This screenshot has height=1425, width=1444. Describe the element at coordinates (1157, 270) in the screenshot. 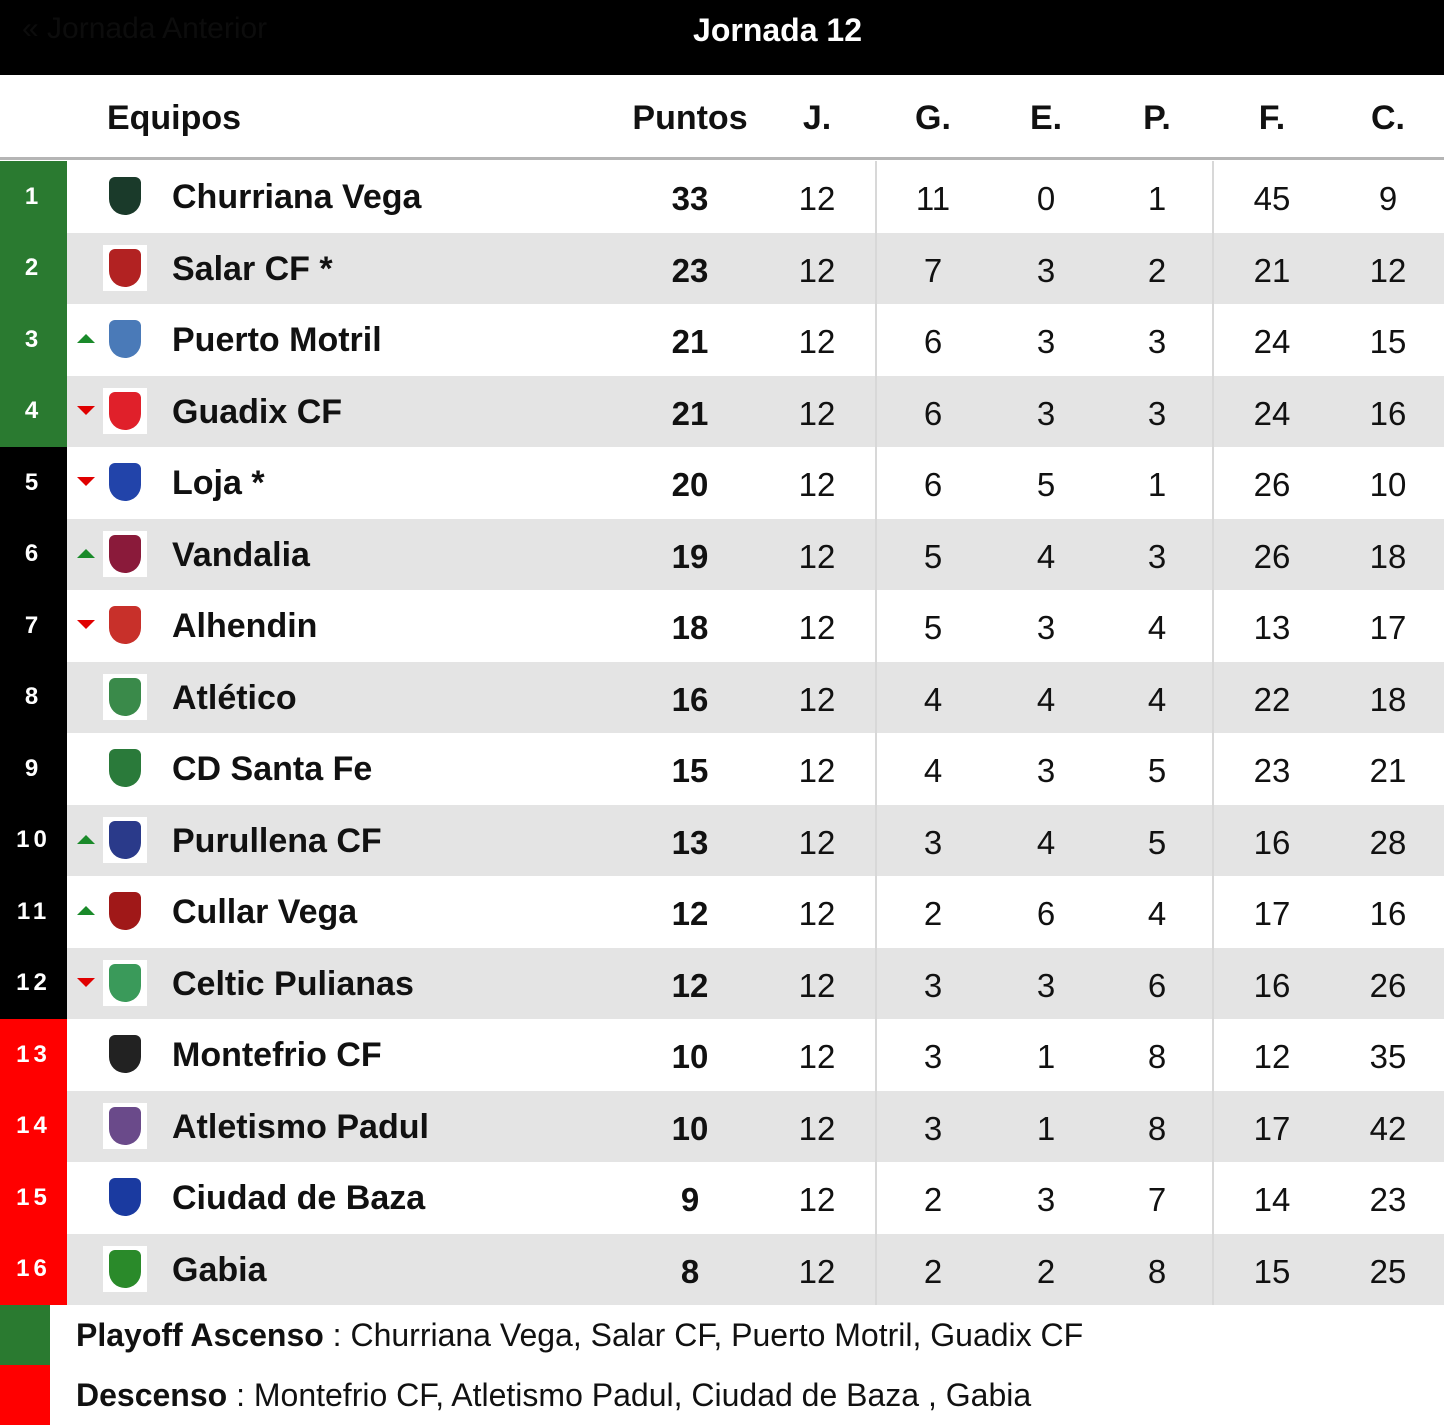

I see `lost-cell: 2` at that location.